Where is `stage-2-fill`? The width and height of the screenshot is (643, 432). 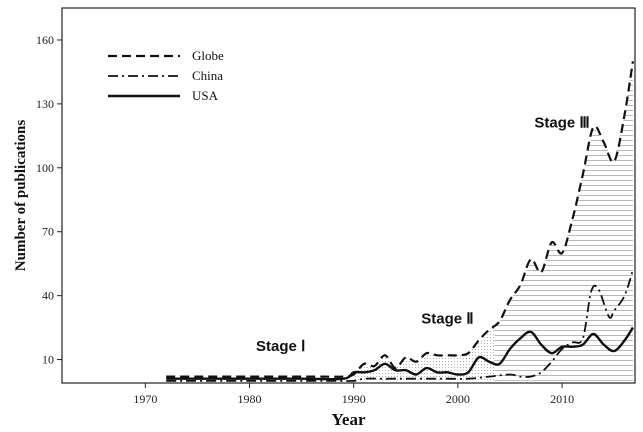
stage-2-fill is located at coordinates (424, 353).